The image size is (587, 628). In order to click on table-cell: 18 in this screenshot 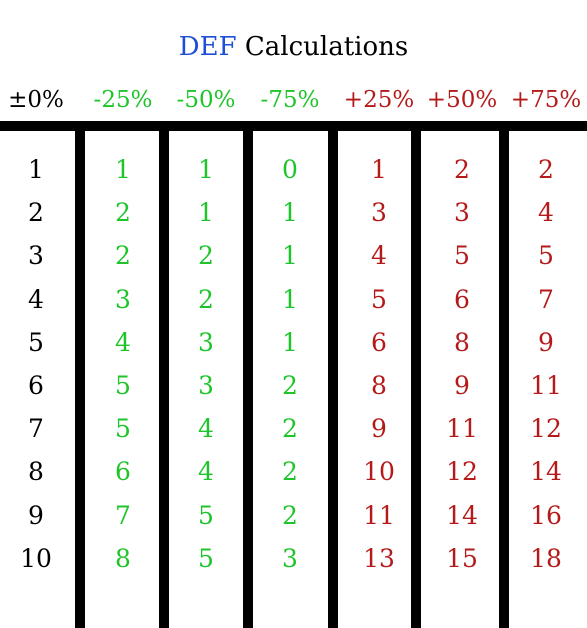, I will do `click(546, 558)`.